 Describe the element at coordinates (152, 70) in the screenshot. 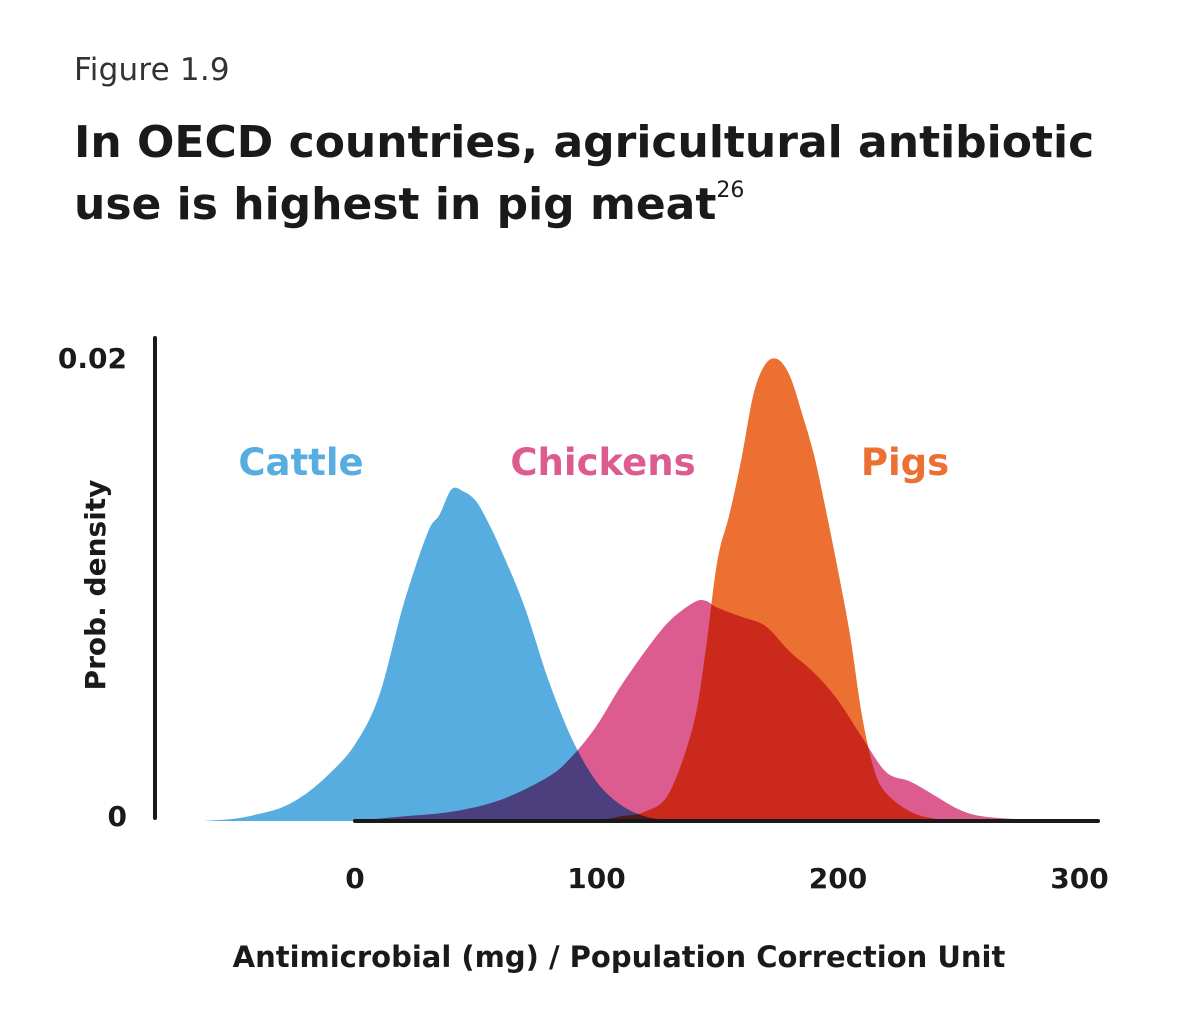

I see `figure-label: Figure 1.9` at that location.